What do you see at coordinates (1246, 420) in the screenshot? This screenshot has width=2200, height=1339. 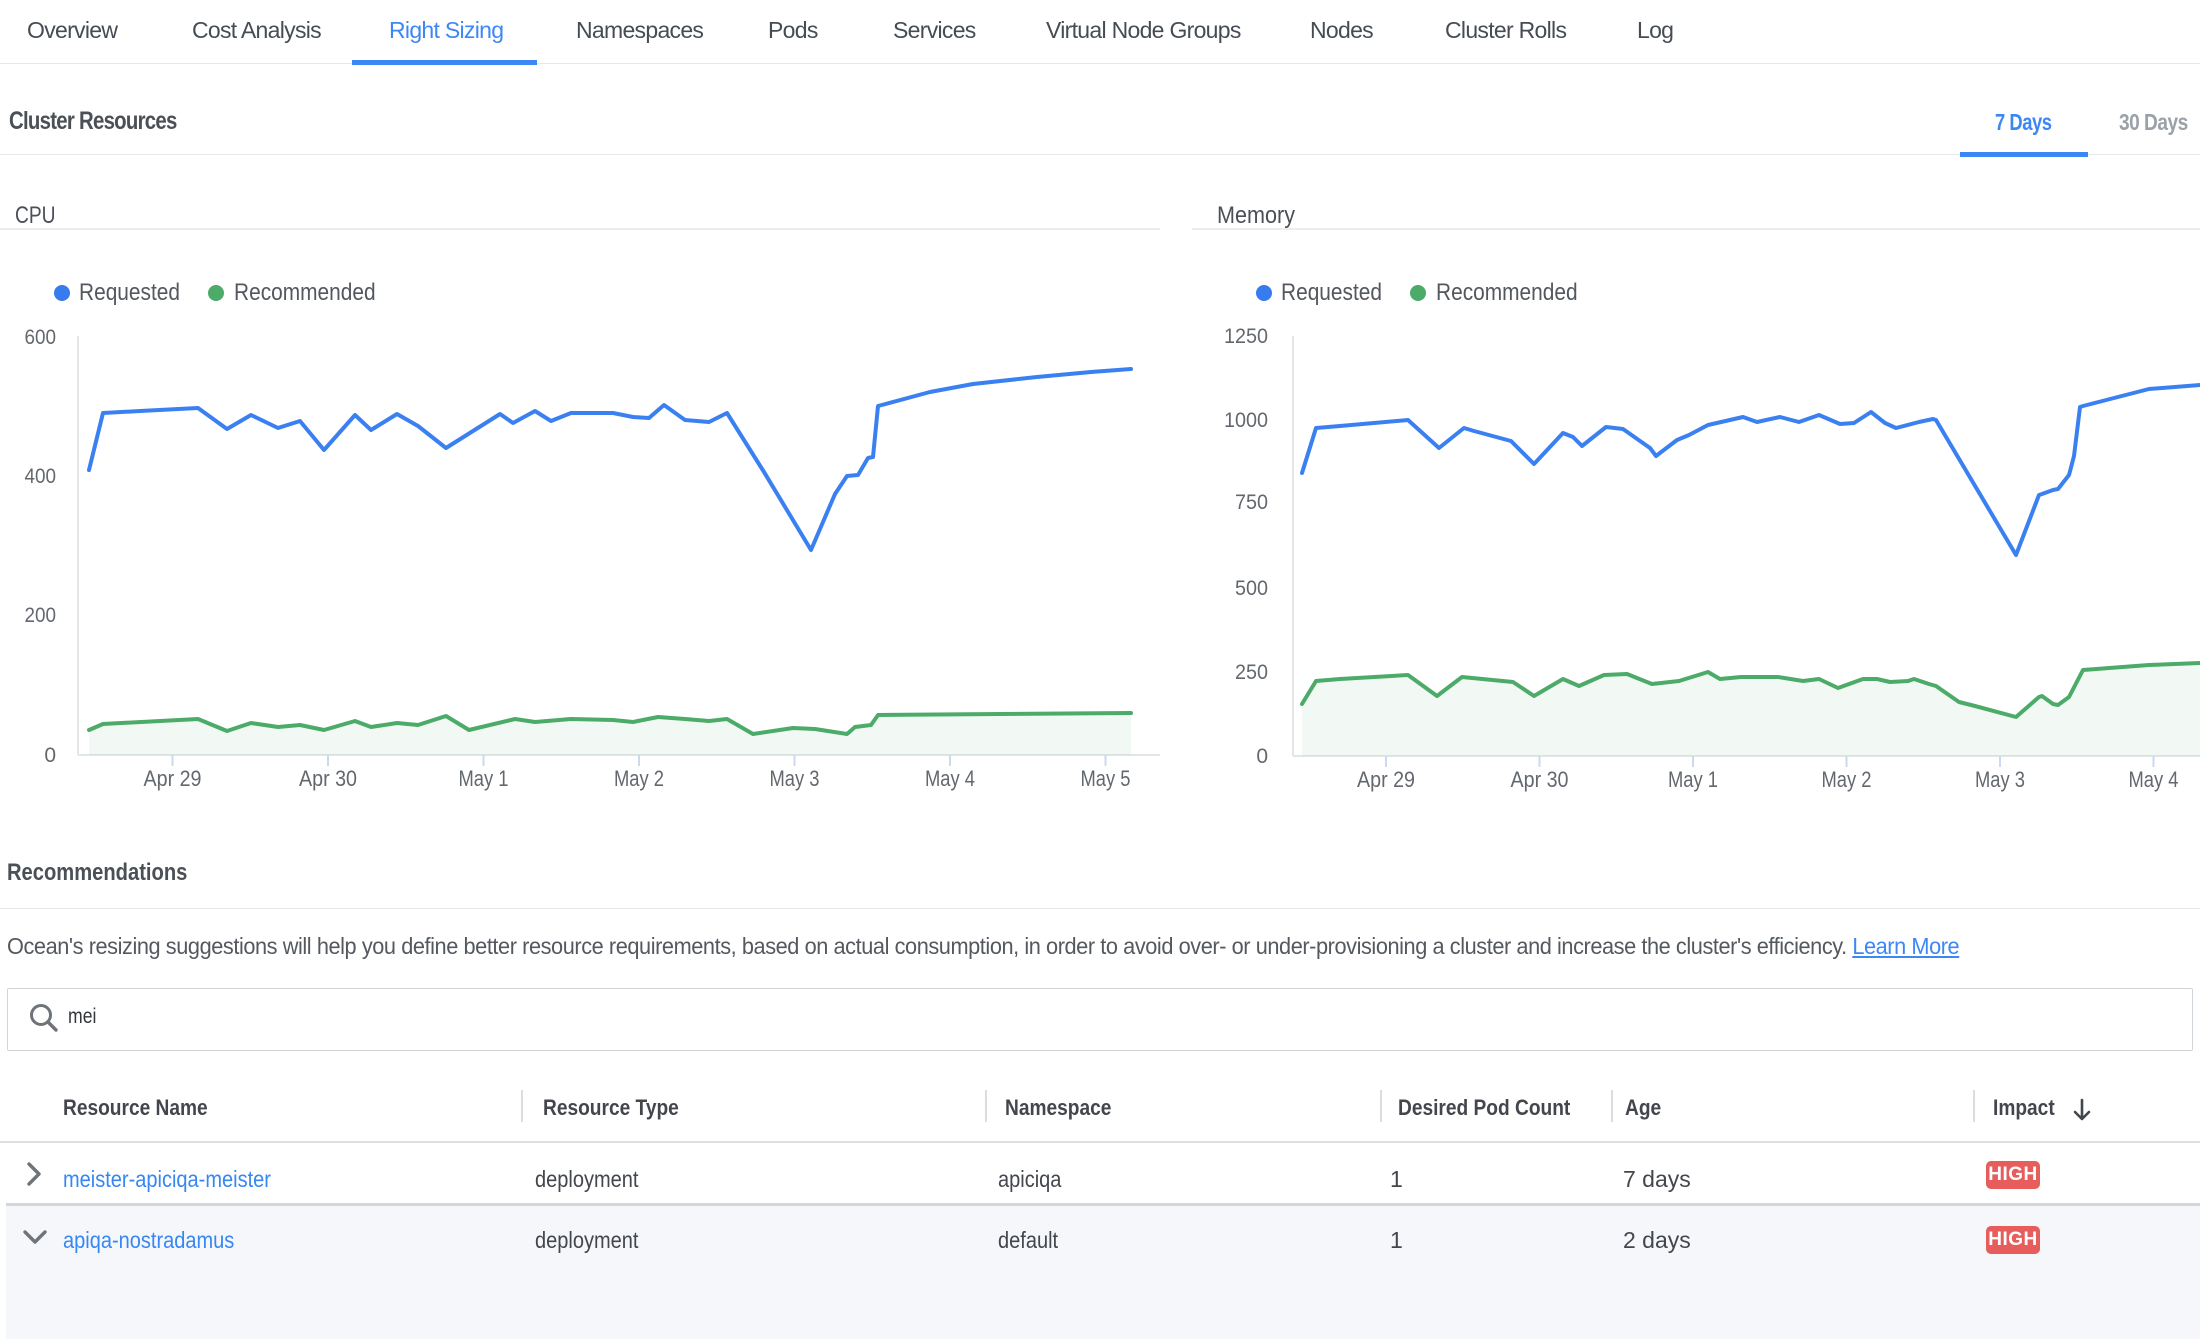 I see `svg-text: 1000` at bounding box center [1246, 420].